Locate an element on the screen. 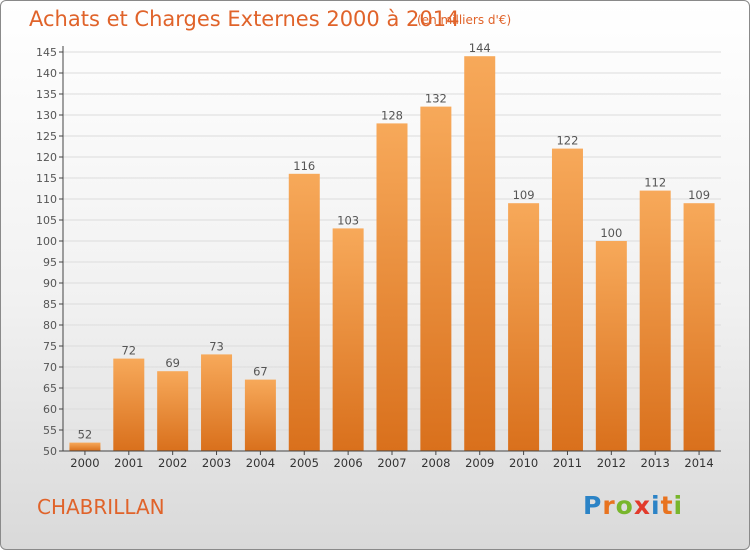 Image resolution: width=750 pixels, height=550 pixels. y-tick-label: 55 is located at coordinates (50, 430).